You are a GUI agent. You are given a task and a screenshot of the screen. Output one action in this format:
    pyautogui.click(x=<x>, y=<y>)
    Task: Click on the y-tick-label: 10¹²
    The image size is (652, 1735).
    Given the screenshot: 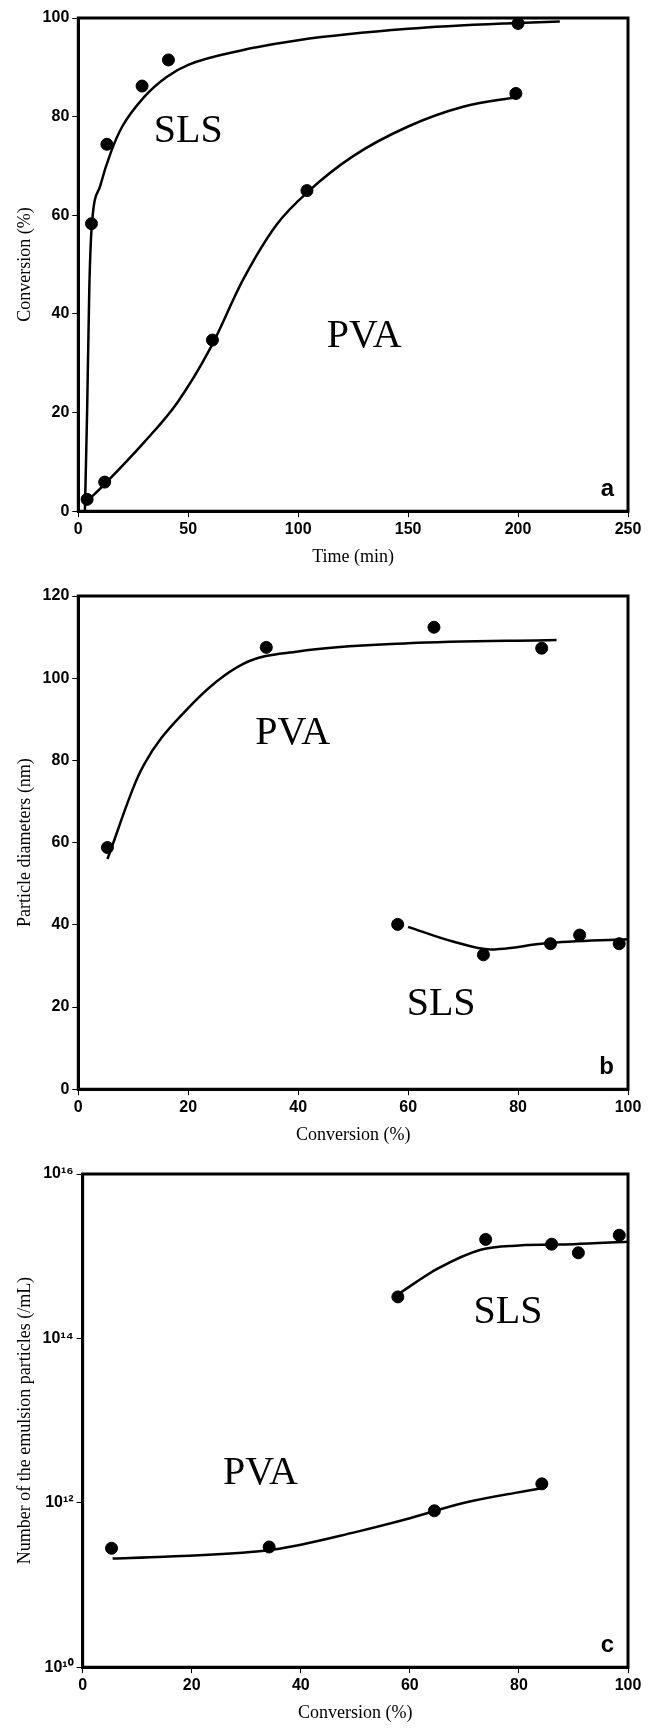 What is the action you would take?
    pyautogui.click(x=59, y=1502)
    